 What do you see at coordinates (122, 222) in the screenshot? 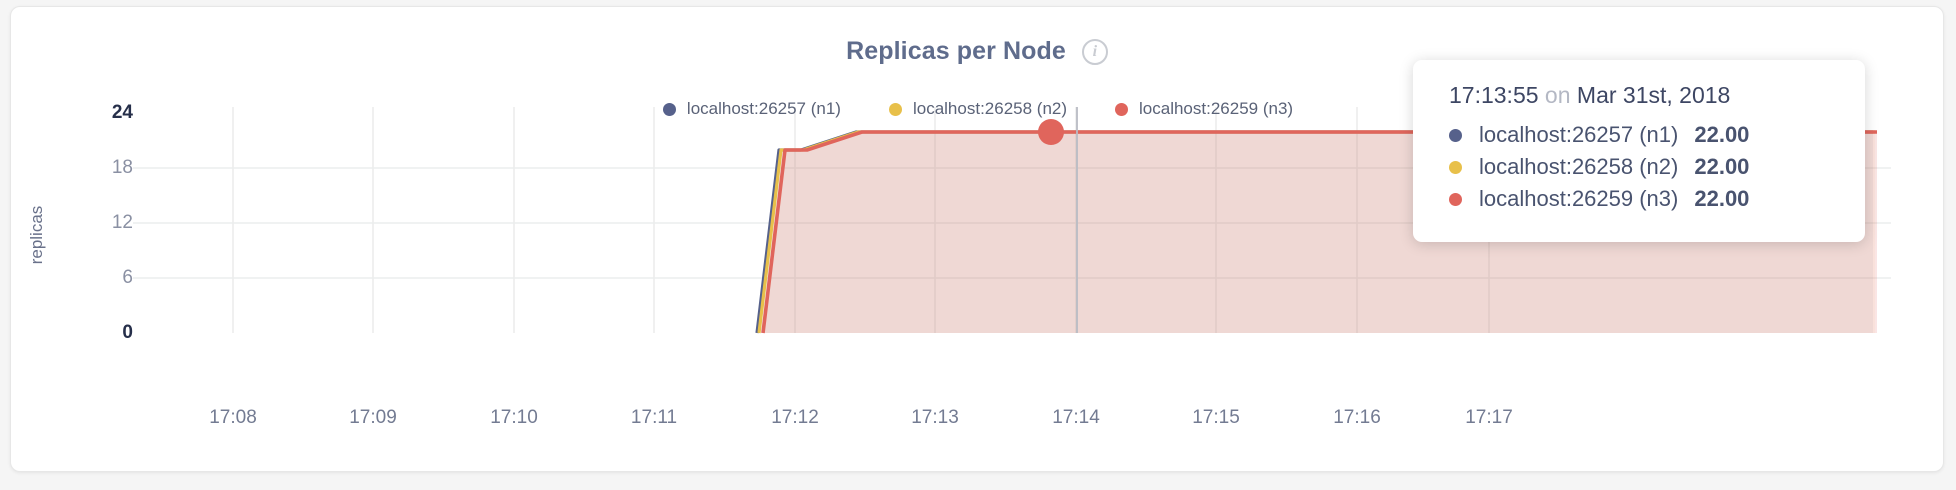
I see `y-tick-12: 12` at bounding box center [122, 222].